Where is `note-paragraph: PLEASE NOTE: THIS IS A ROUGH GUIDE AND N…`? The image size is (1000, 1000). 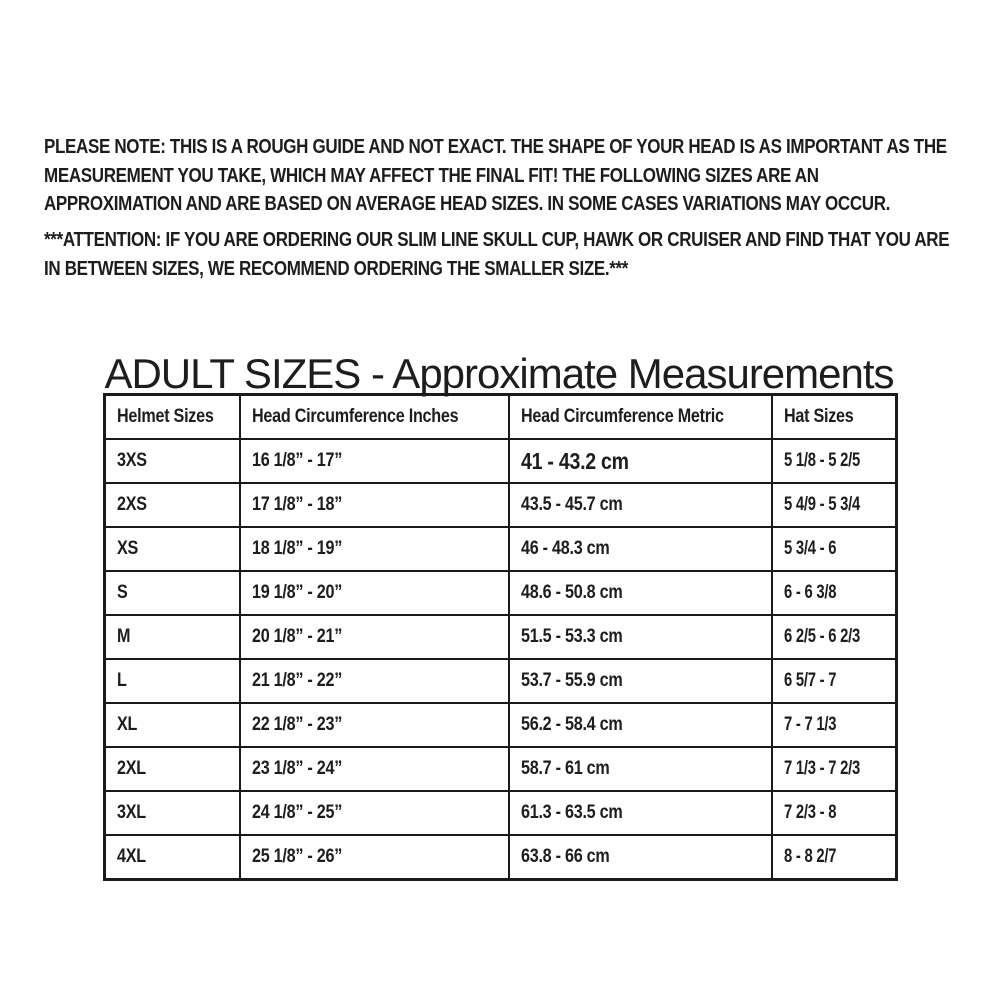 note-paragraph: PLEASE NOTE: THIS IS A ROUGH GUIDE AND N… is located at coordinates (495, 175).